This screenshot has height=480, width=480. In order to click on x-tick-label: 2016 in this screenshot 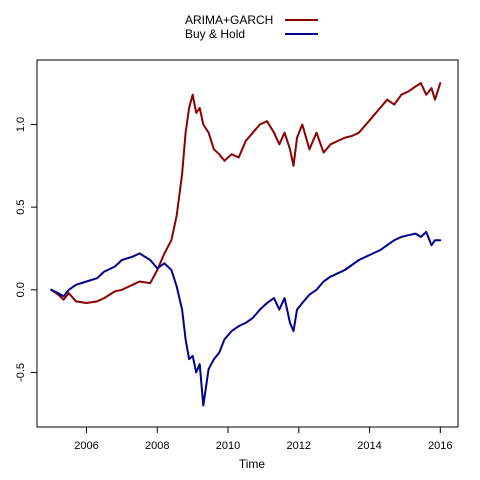, I will do `click(440, 446)`.